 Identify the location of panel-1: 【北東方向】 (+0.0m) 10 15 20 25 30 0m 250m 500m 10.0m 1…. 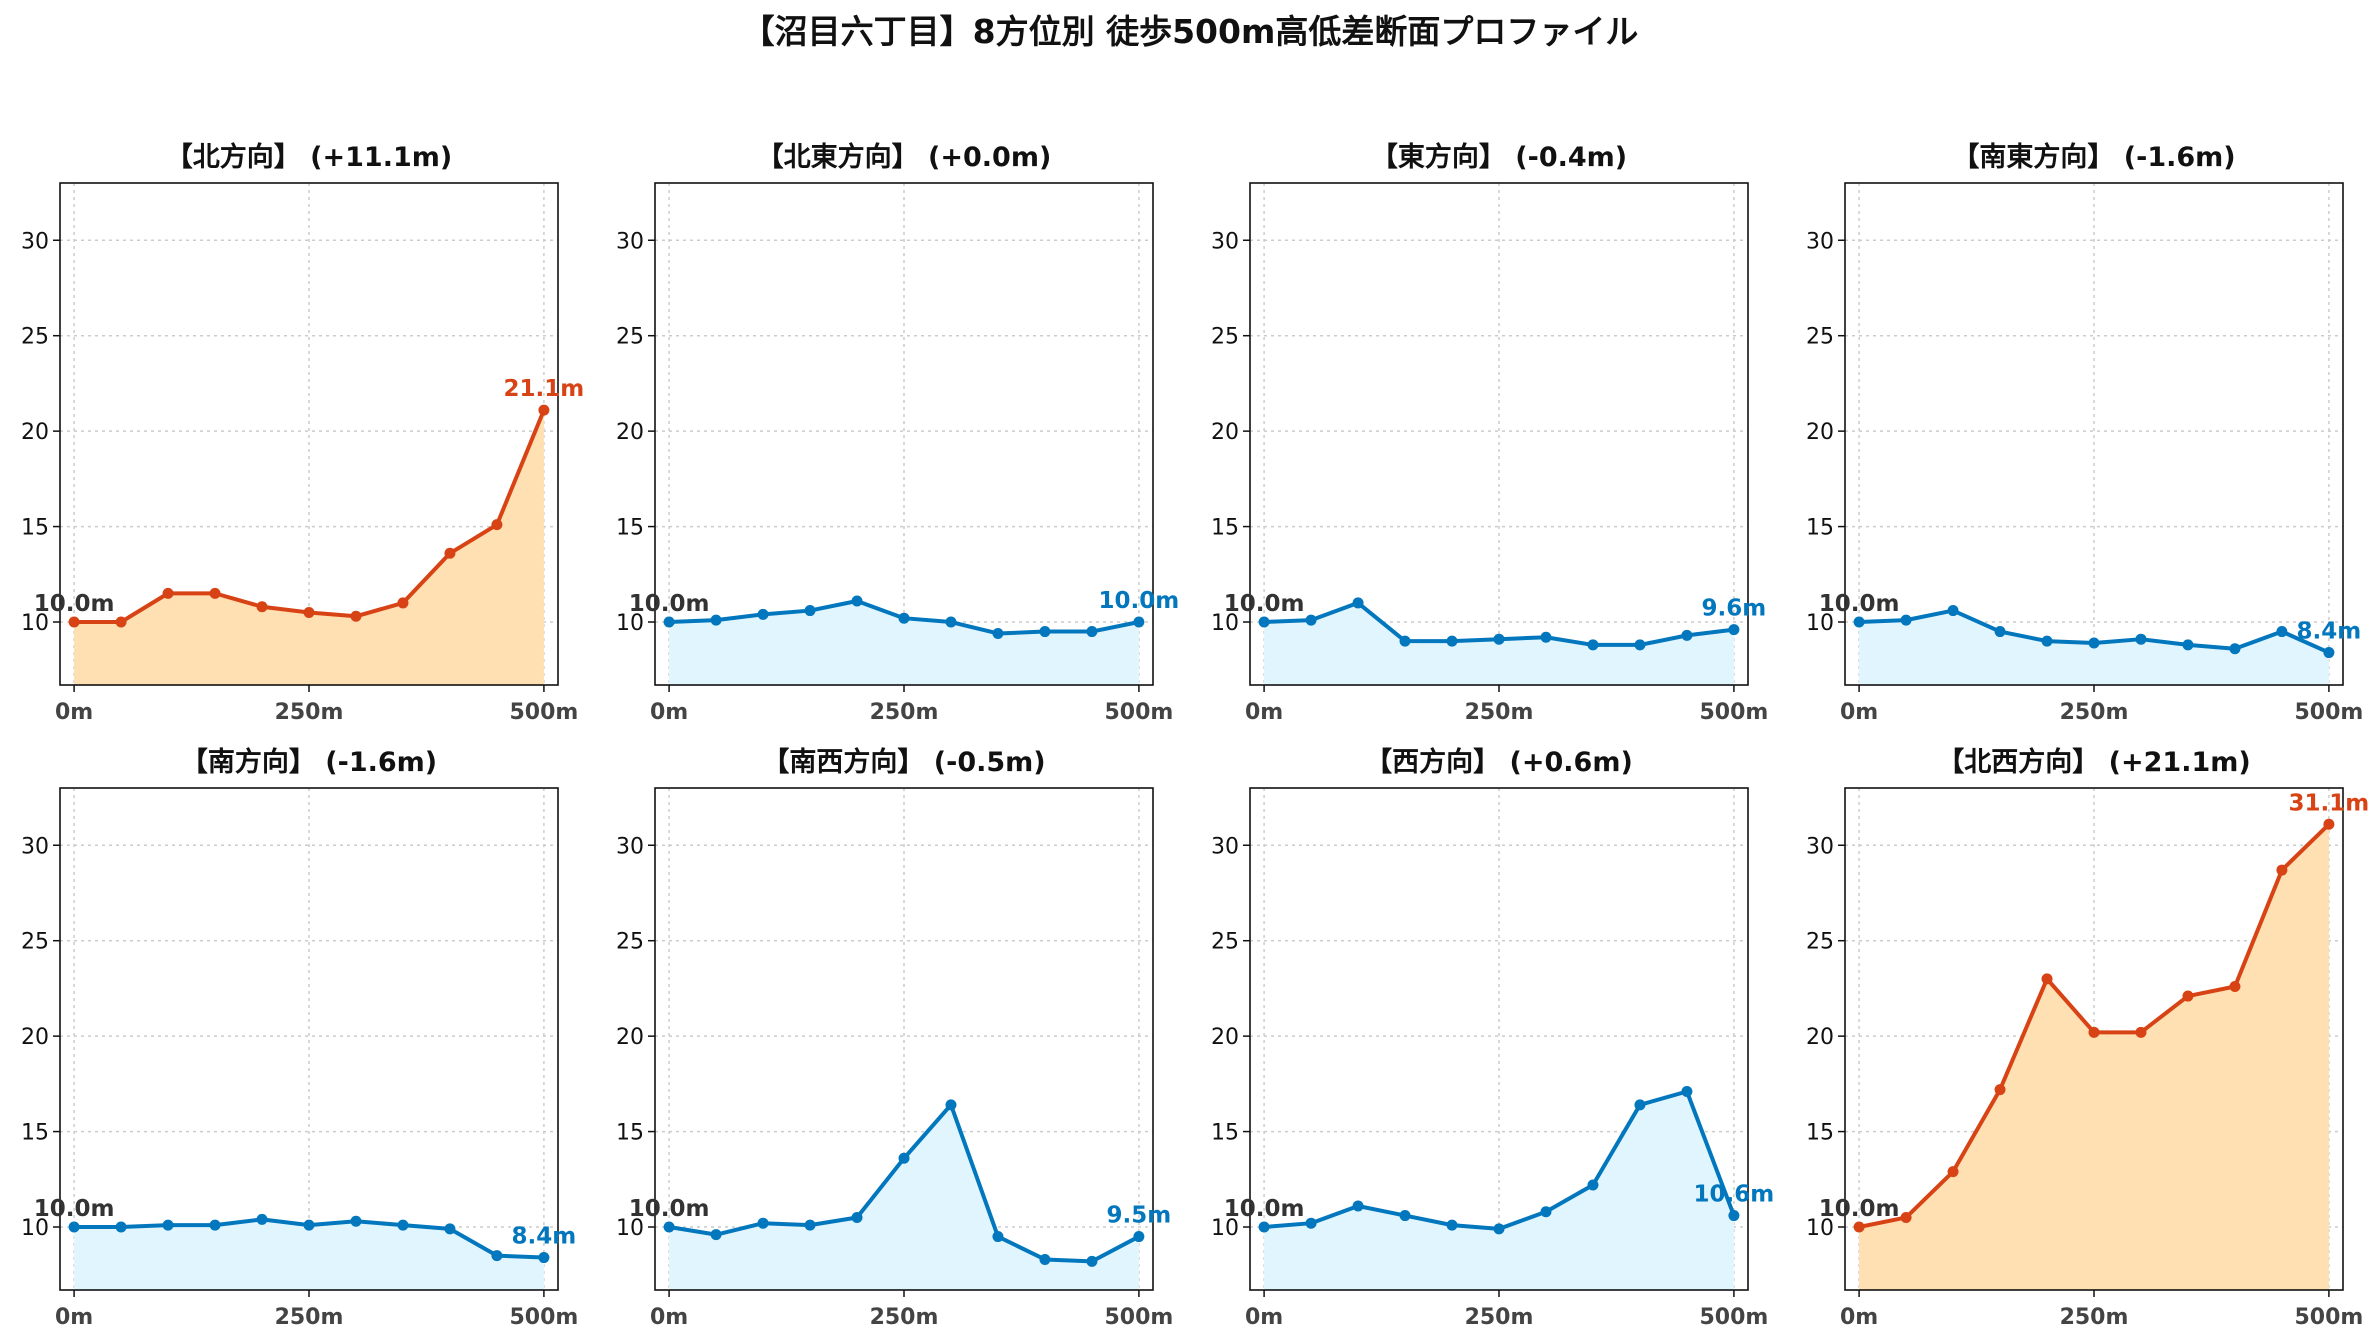
(897, 433).